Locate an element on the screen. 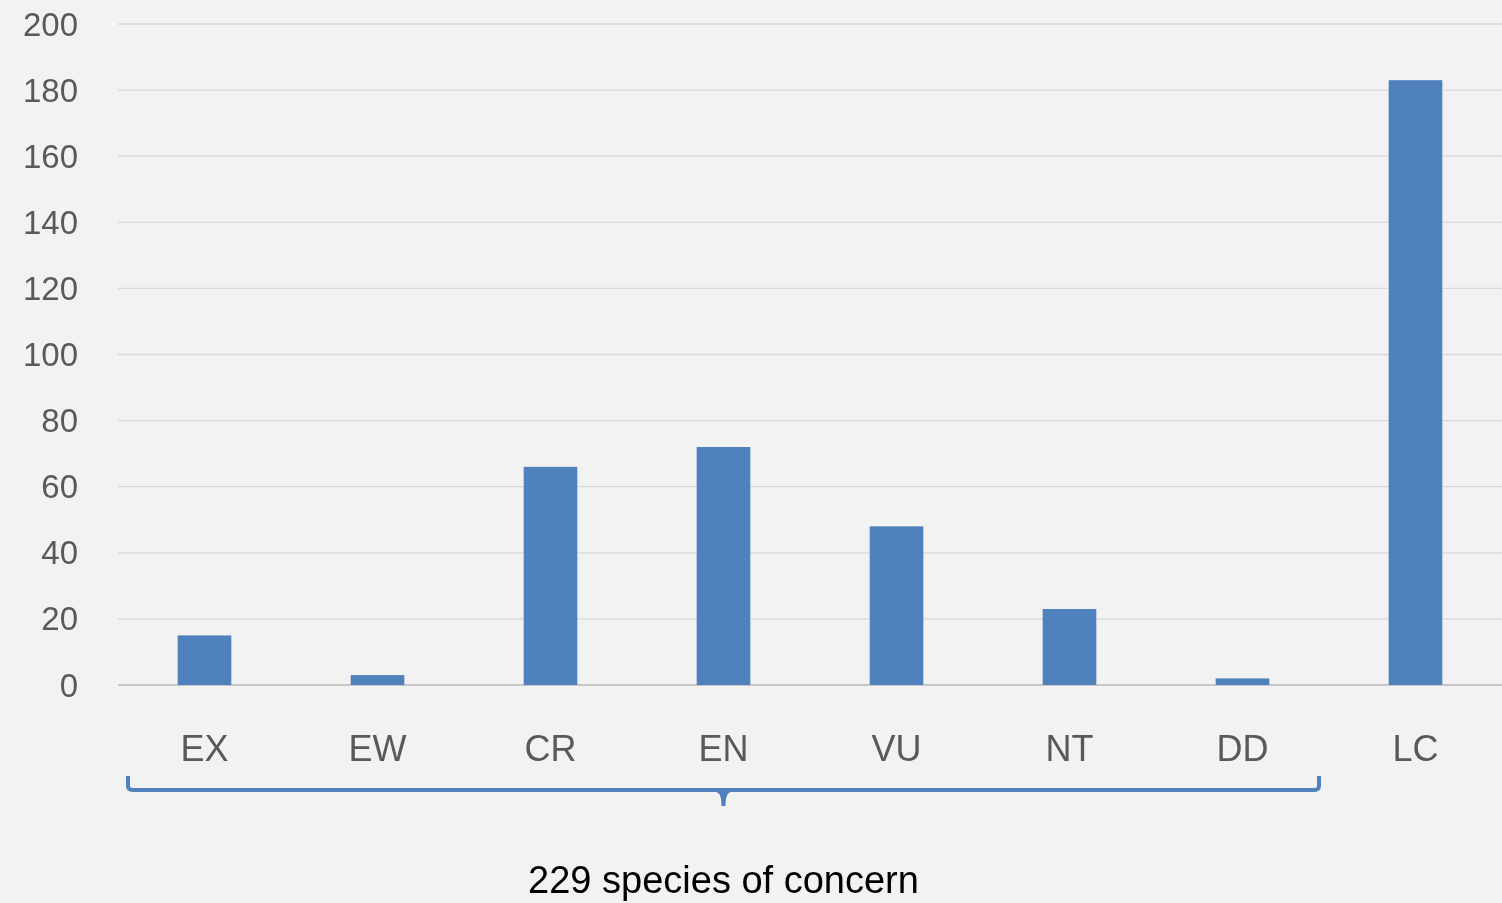  y-tick-label: 60 is located at coordinates (59, 487).